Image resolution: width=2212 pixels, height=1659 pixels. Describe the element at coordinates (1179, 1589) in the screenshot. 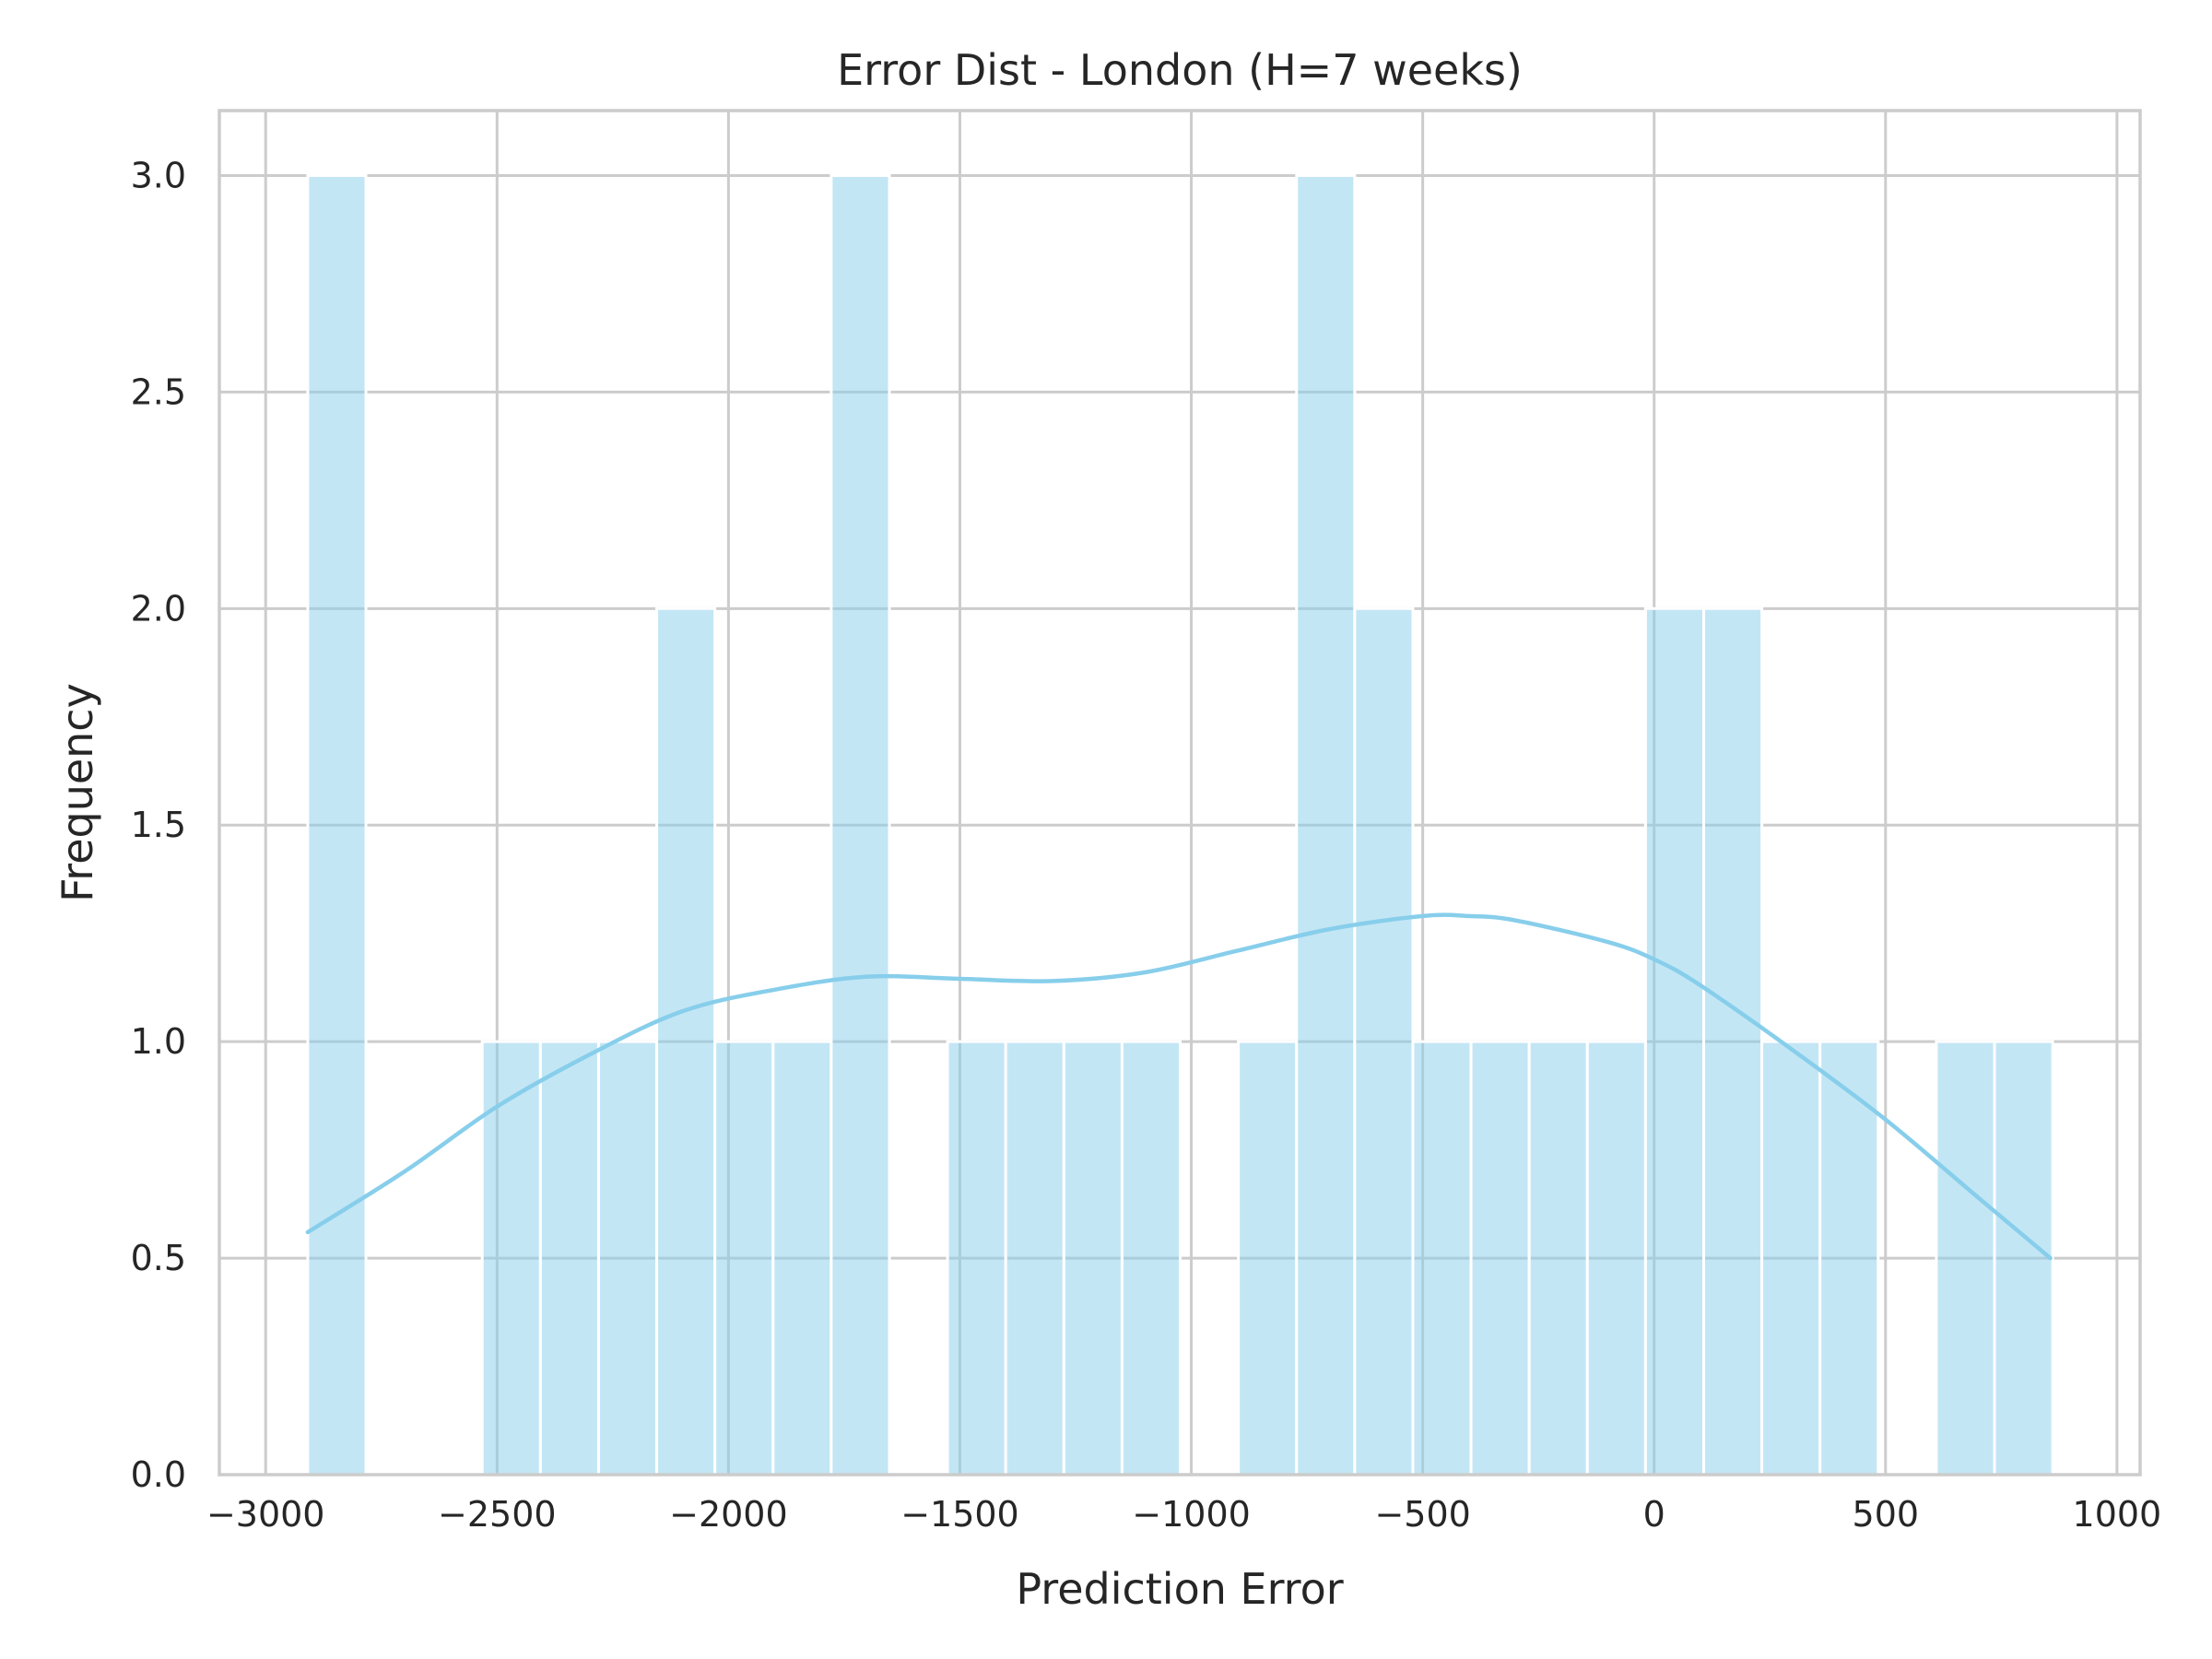

I see `x-axis-label: Prediction Error` at that location.